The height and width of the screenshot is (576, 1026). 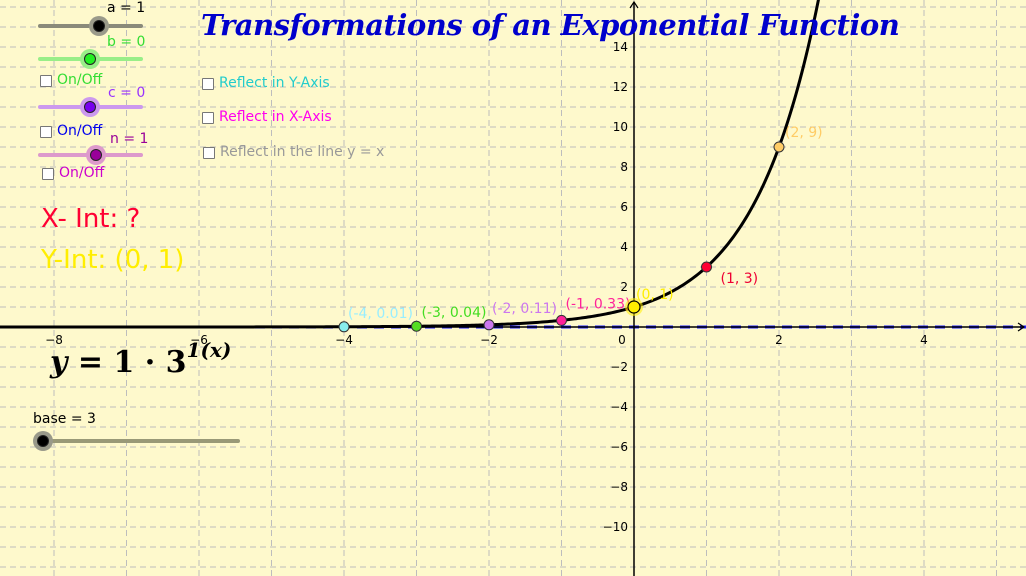 What do you see at coordinates (624, 167) in the screenshot?
I see `svg-text: 8` at bounding box center [624, 167].